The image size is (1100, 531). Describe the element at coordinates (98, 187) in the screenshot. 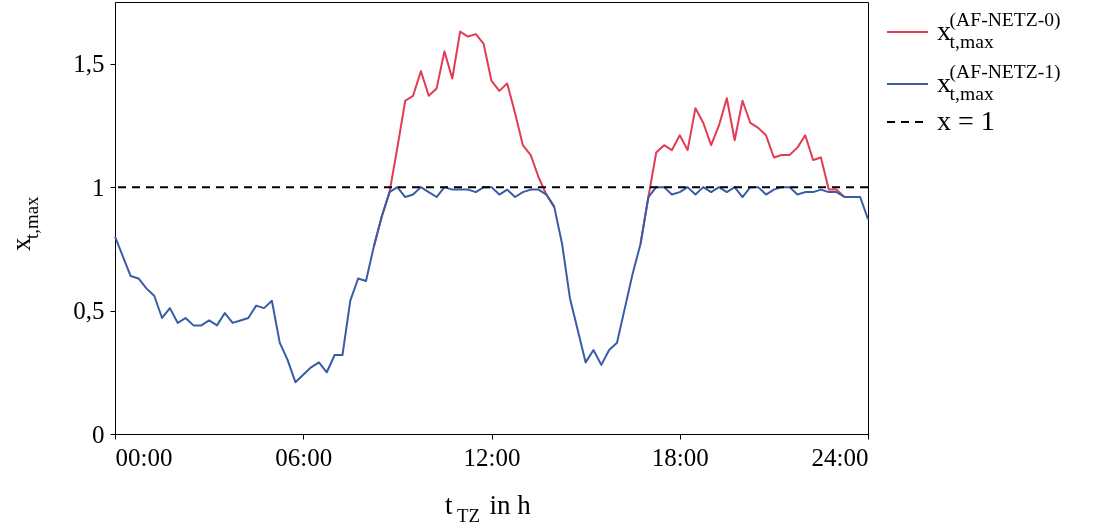

I see `y-tick-label: 1` at that location.